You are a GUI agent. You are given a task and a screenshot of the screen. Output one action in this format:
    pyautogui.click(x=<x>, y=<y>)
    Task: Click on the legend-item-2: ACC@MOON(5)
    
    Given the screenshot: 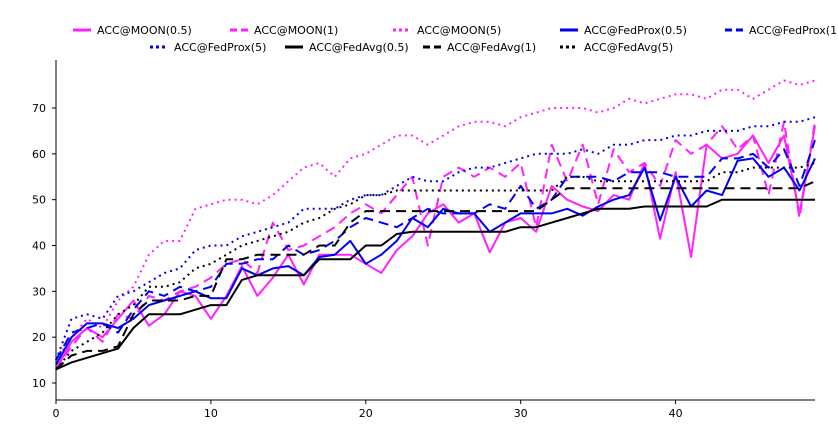 What is the action you would take?
    pyautogui.click(x=447, y=30)
    